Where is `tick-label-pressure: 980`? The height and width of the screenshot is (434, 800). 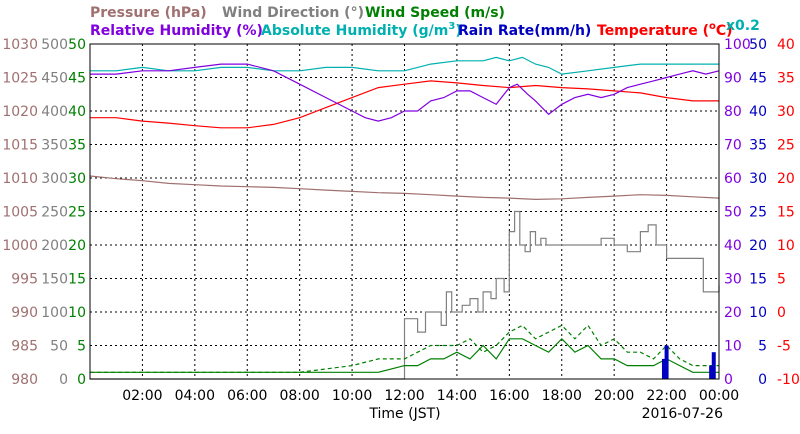 tick-label-pressure: 980 is located at coordinates (24, 380).